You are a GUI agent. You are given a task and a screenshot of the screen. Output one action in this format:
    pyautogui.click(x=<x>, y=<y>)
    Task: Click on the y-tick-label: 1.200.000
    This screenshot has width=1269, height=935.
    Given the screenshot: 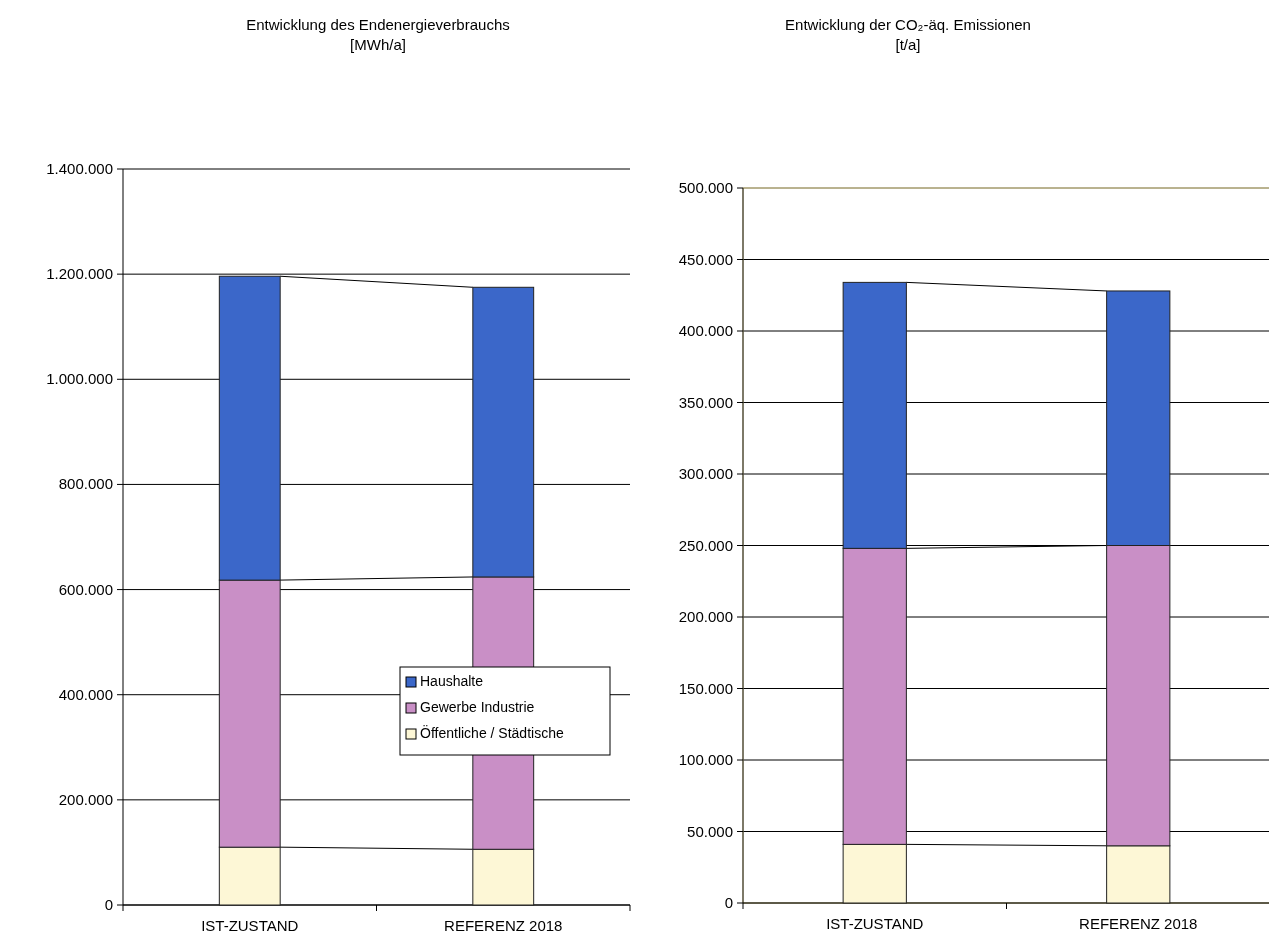 What is the action you would take?
    pyautogui.click(x=79, y=274)
    